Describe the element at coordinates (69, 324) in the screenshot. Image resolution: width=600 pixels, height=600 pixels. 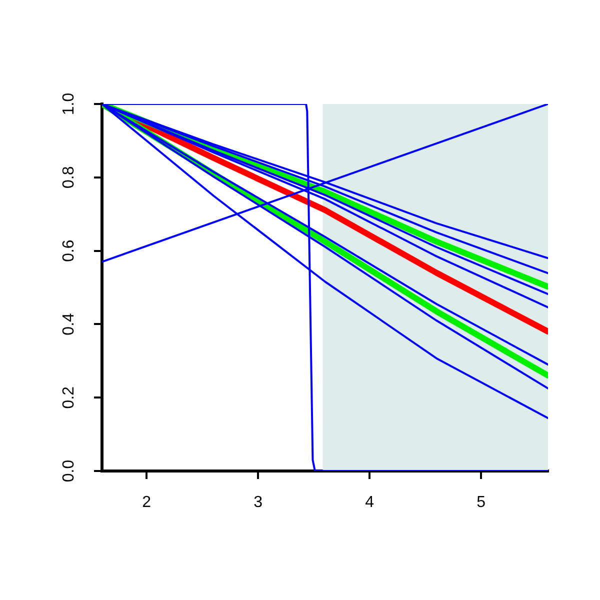
I see `y-tick-label: 0.4` at that location.